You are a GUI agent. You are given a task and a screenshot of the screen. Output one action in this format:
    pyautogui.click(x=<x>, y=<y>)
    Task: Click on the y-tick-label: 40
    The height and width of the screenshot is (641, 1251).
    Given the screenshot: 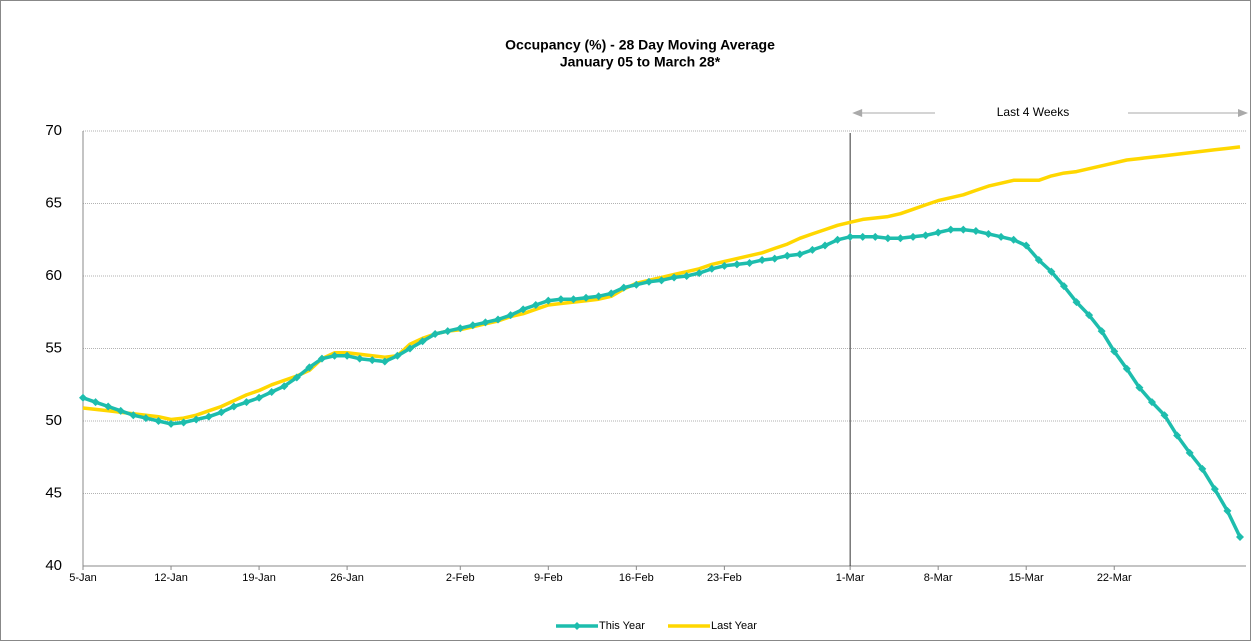 What is the action you would take?
    pyautogui.click(x=53, y=565)
    